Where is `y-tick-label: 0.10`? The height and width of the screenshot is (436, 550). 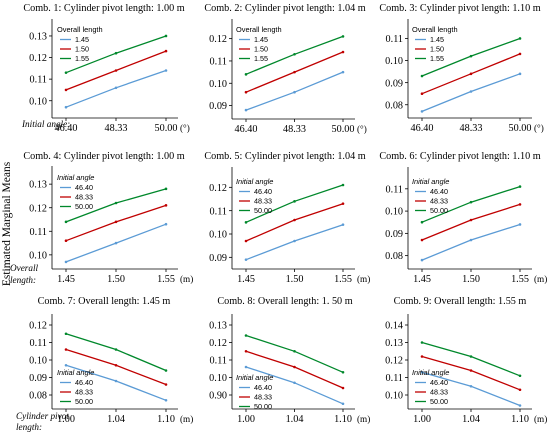
y-tick-label: 0.10 is located at coordinates (394, 61).